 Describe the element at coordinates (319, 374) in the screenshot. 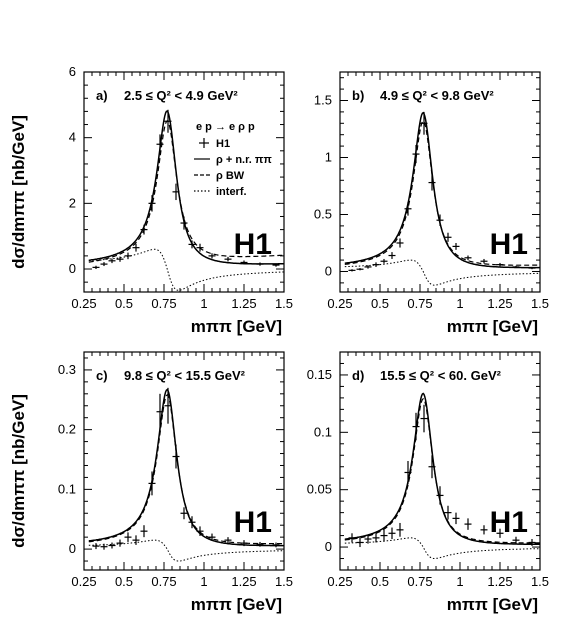

I see `y-tick-label: 0.15` at that location.